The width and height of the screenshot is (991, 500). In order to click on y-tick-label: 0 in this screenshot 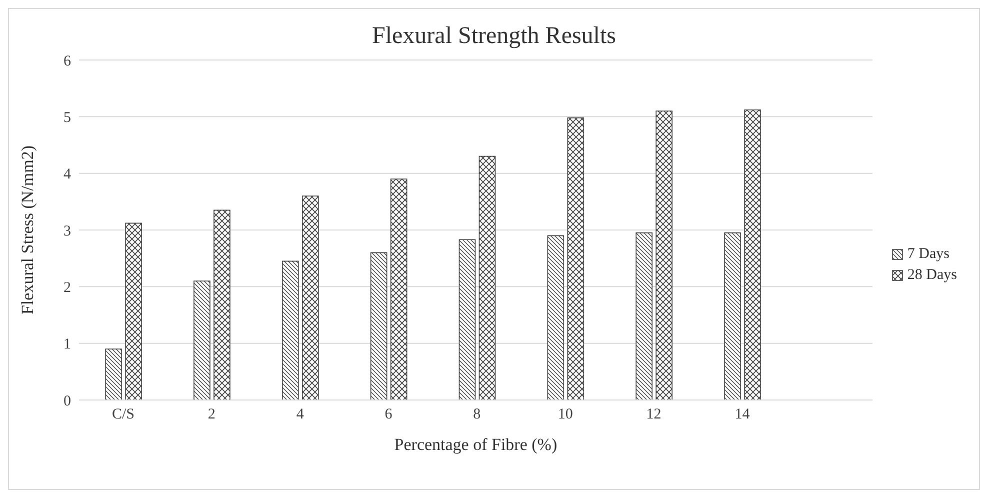, I will do `click(67, 401)`.